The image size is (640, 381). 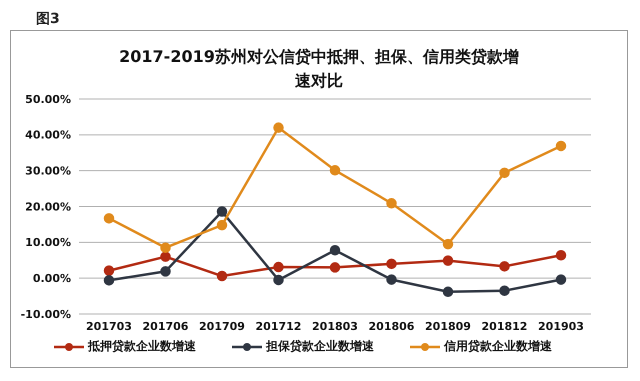 What do you see at coordinates (51, 279) in the screenshot?
I see `y-tick-label: 0.00%` at bounding box center [51, 279].